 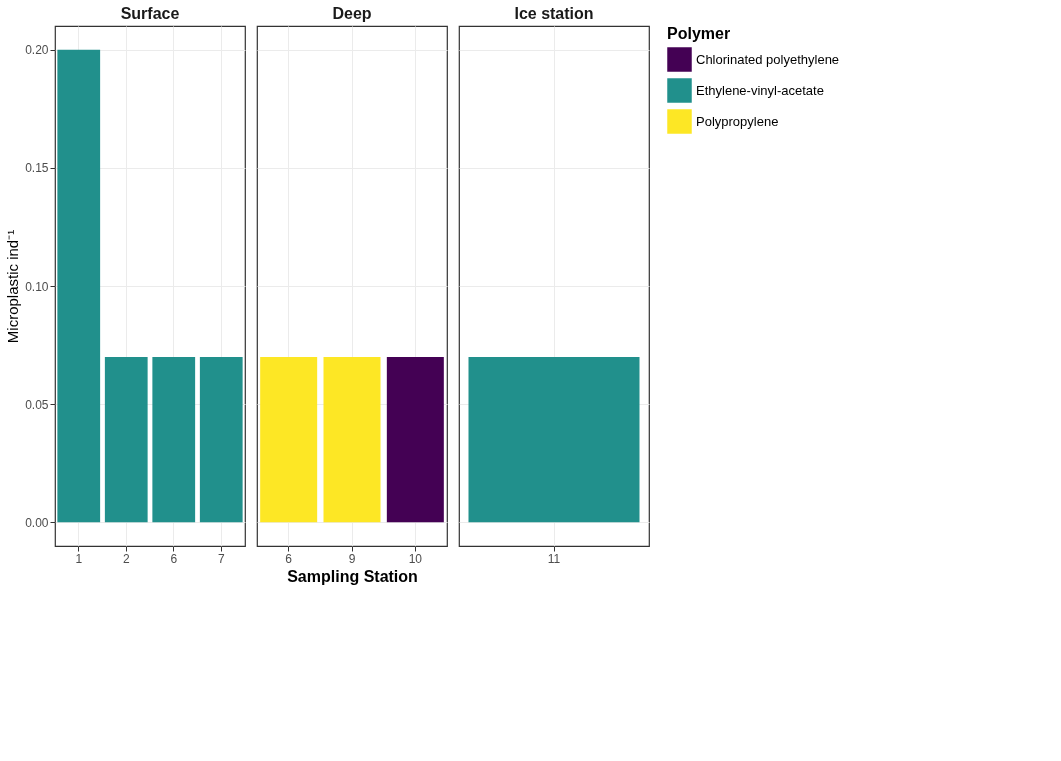 What do you see at coordinates (221, 558) in the screenshot?
I see `x-tick-label: 7` at bounding box center [221, 558].